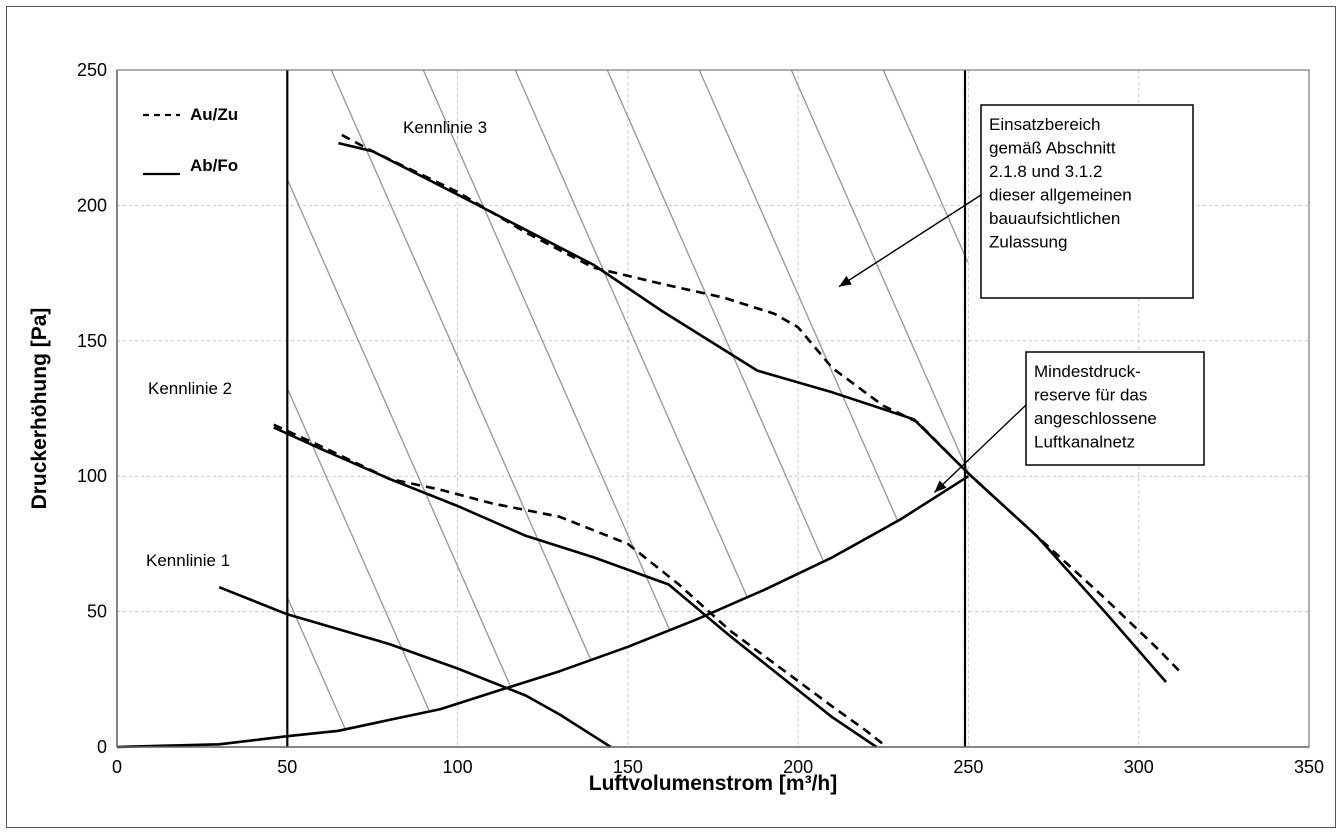 This screenshot has width=1344, height=834. What do you see at coordinates (1139, 767) in the screenshot?
I see `x-tick-label: 300` at bounding box center [1139, 767].